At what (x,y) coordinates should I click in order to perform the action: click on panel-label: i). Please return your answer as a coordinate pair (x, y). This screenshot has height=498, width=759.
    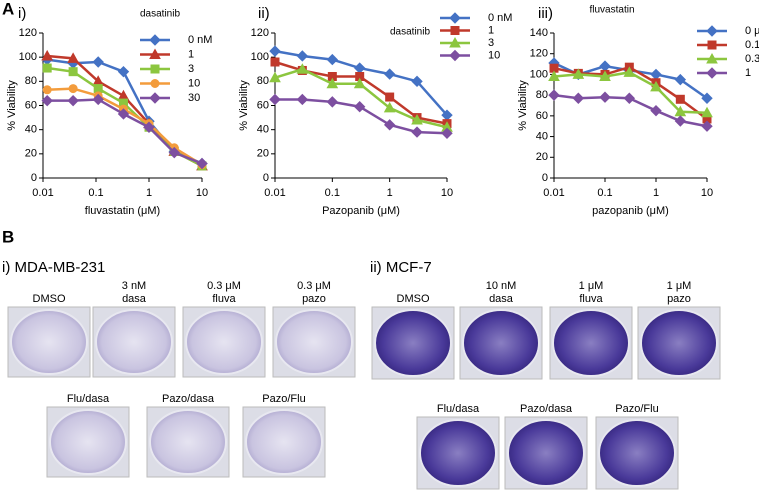
    Looking at the image, I should click on (22, 13).